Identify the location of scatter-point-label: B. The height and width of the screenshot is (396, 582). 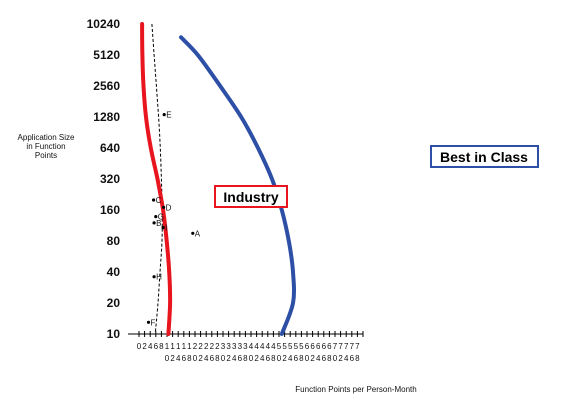
(158, 223).